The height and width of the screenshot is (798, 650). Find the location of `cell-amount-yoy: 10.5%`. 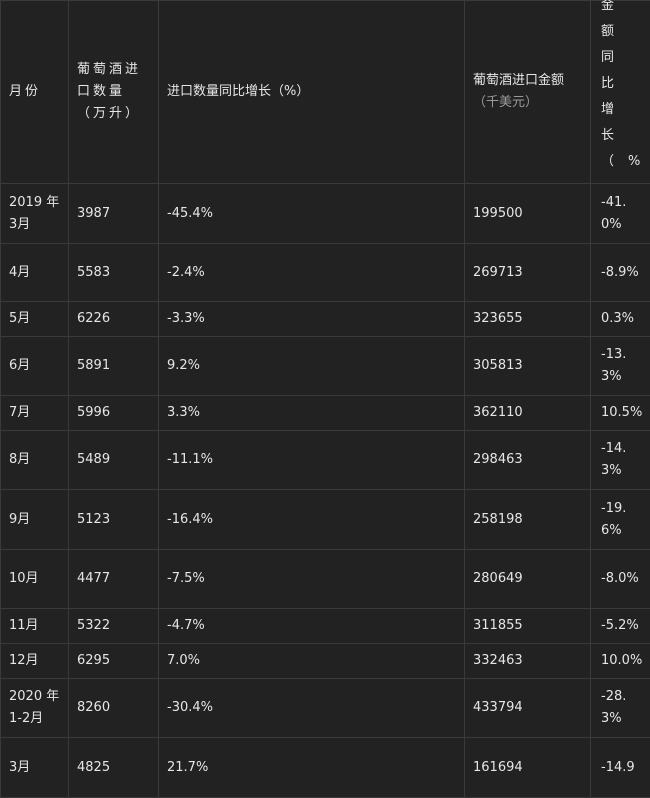

cell-amount-yoy: 10.5% is located at coordinates (620, 413).